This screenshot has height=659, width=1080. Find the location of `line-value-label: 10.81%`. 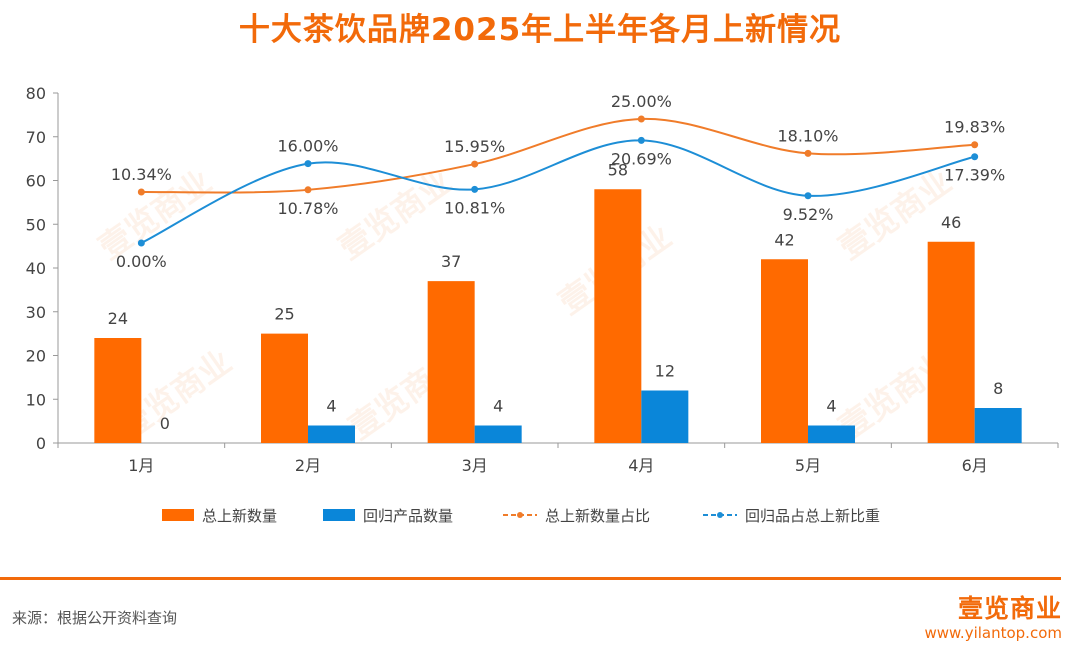

line-value-label: 10.81% is located at coordinates (474, 207).